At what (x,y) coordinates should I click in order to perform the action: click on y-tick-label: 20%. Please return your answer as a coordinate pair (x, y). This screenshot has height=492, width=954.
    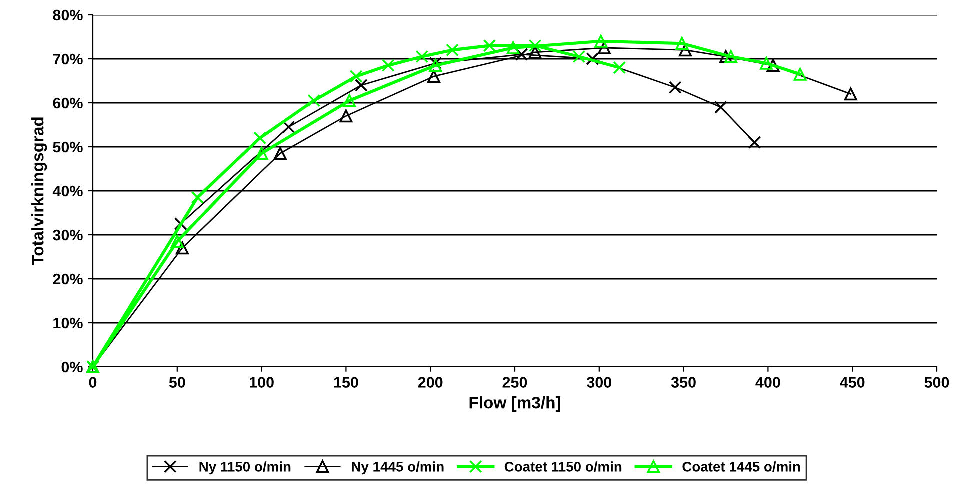
    Looking at the image, I should click on (68, 279).